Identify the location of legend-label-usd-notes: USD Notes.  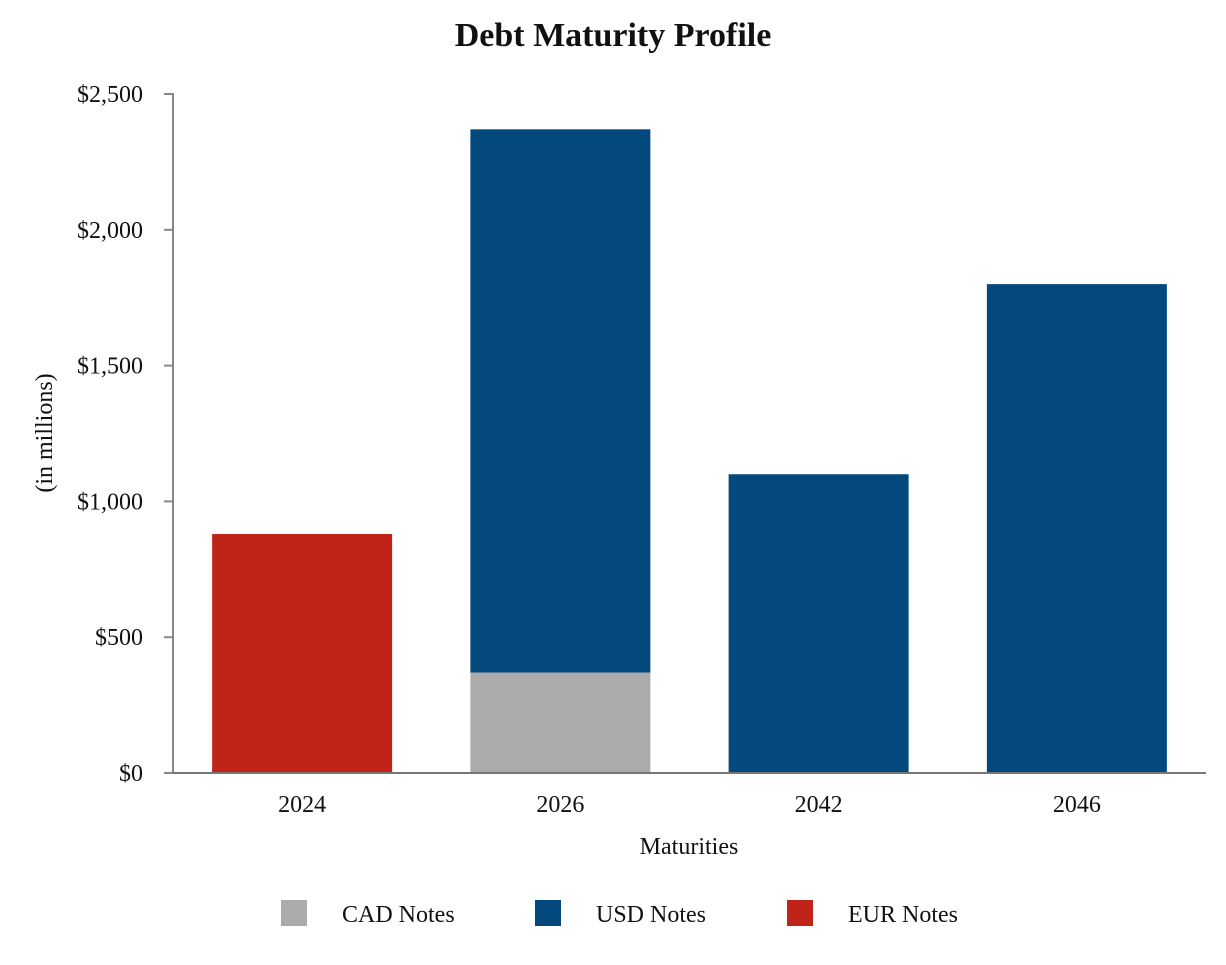
(651, 915).